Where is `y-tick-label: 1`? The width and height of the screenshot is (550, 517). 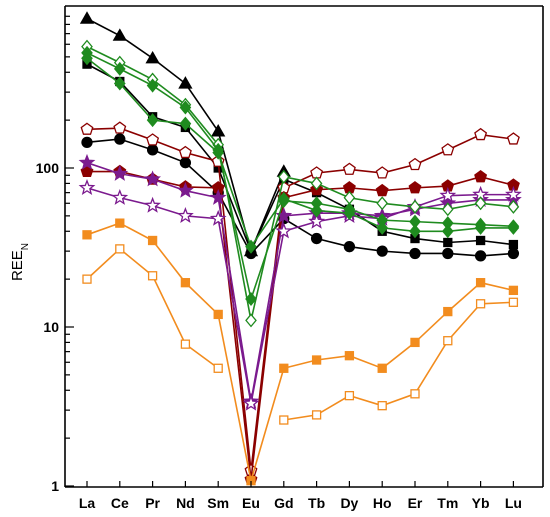 y-tick-label: 1 is located at coordinates (55, 486).